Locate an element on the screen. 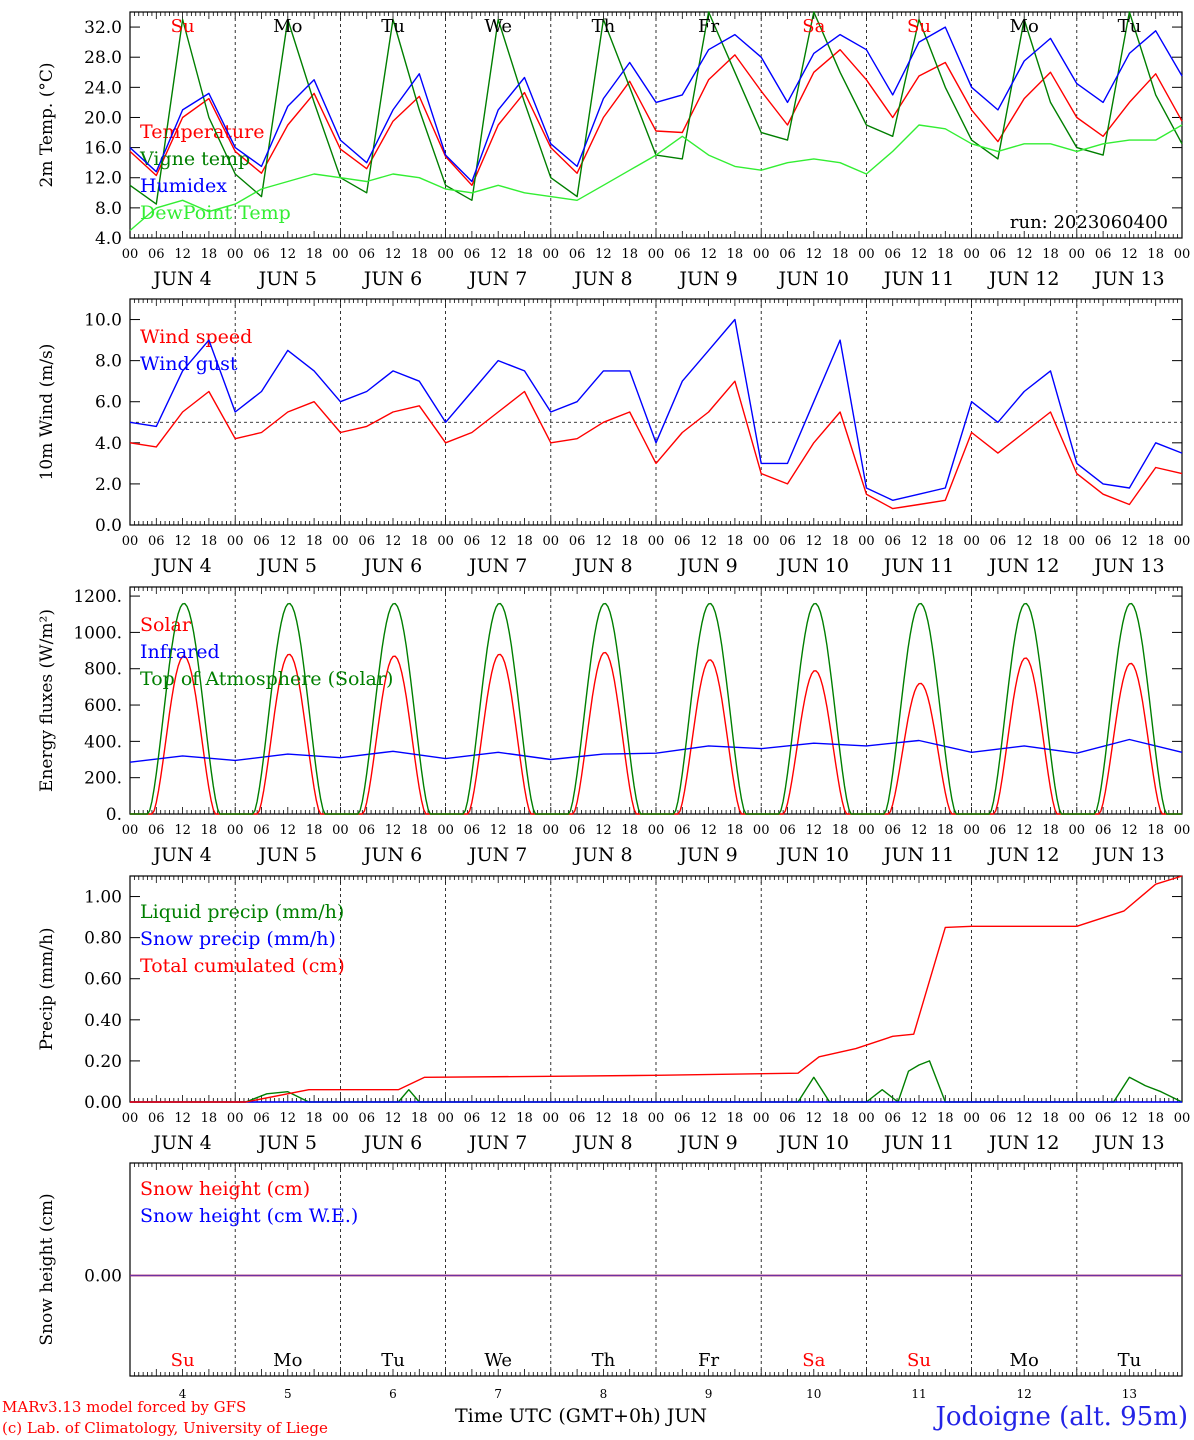  y-tick-label: 2.0 is located at coordinates (108, 485).